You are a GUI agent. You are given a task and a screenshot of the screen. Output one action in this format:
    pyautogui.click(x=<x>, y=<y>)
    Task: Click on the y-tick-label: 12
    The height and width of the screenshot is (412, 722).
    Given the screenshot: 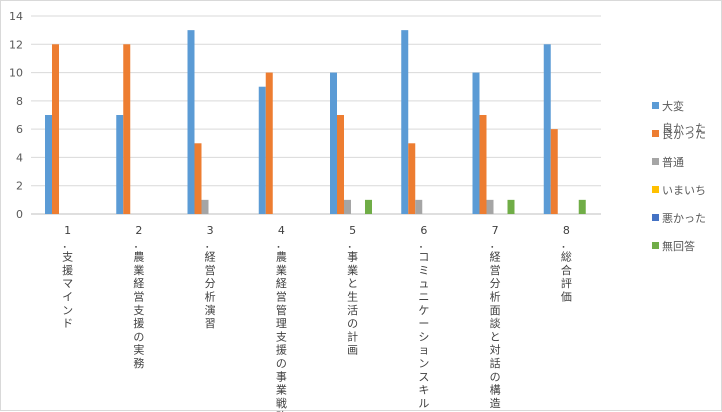 What is the action you would take?
    pyautogui.click(x=16, y=44)
    